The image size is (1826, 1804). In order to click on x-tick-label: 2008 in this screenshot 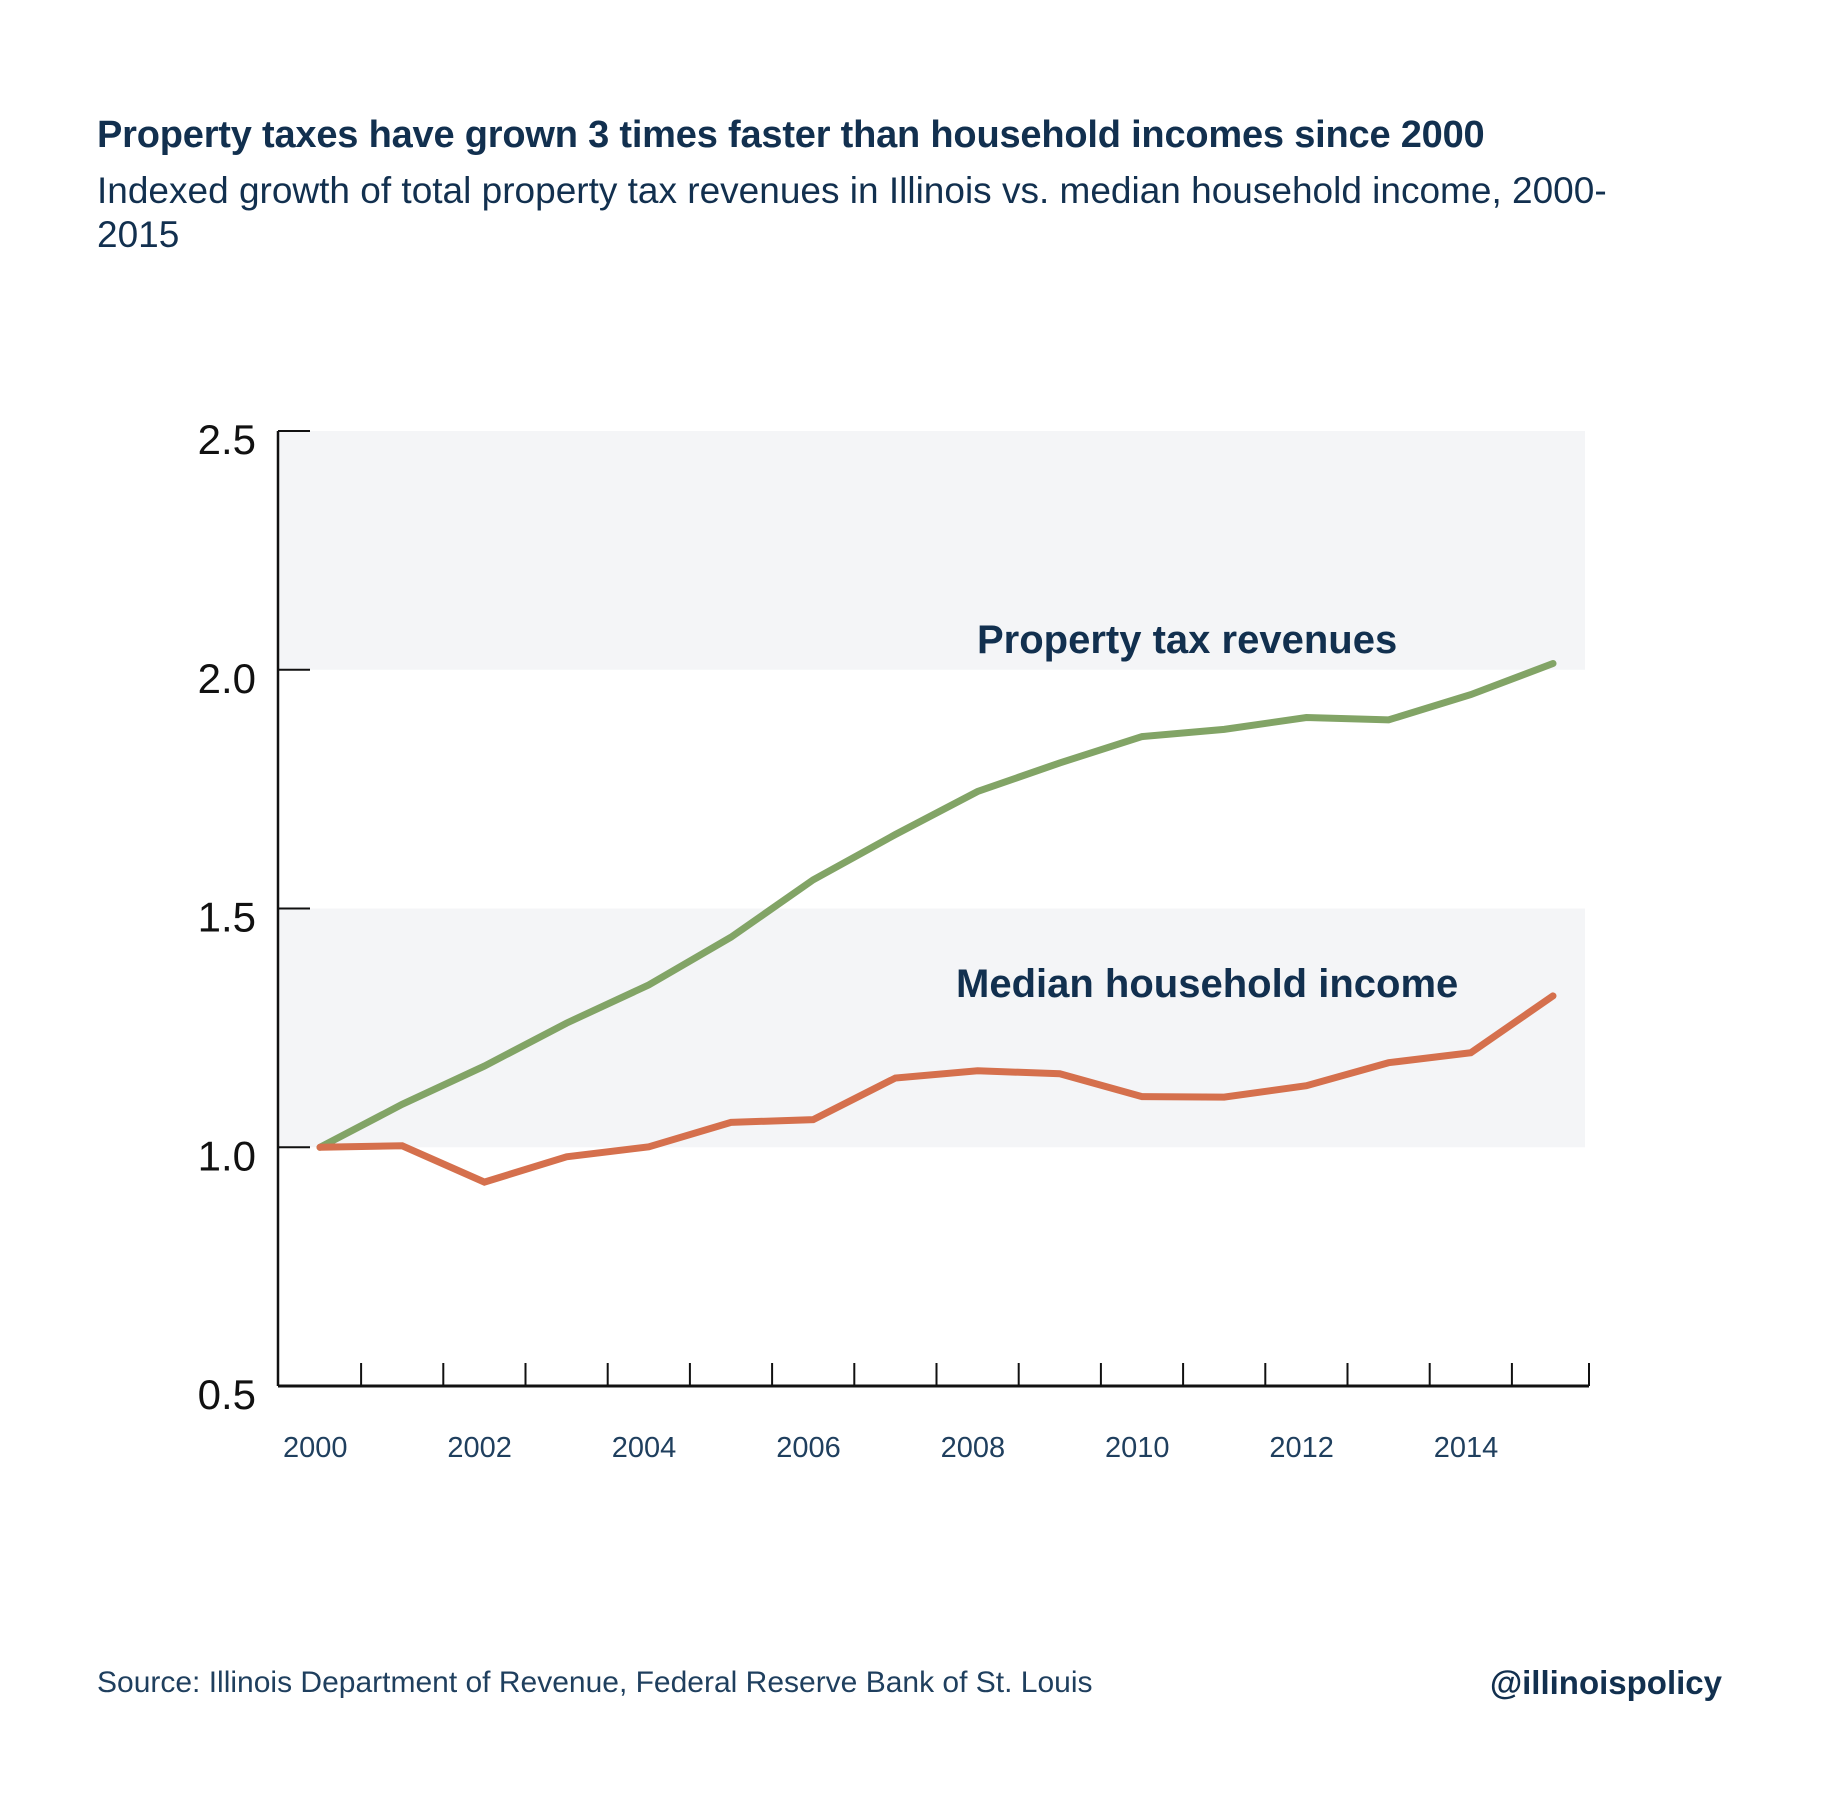, I will do `click(973, 1448)`.